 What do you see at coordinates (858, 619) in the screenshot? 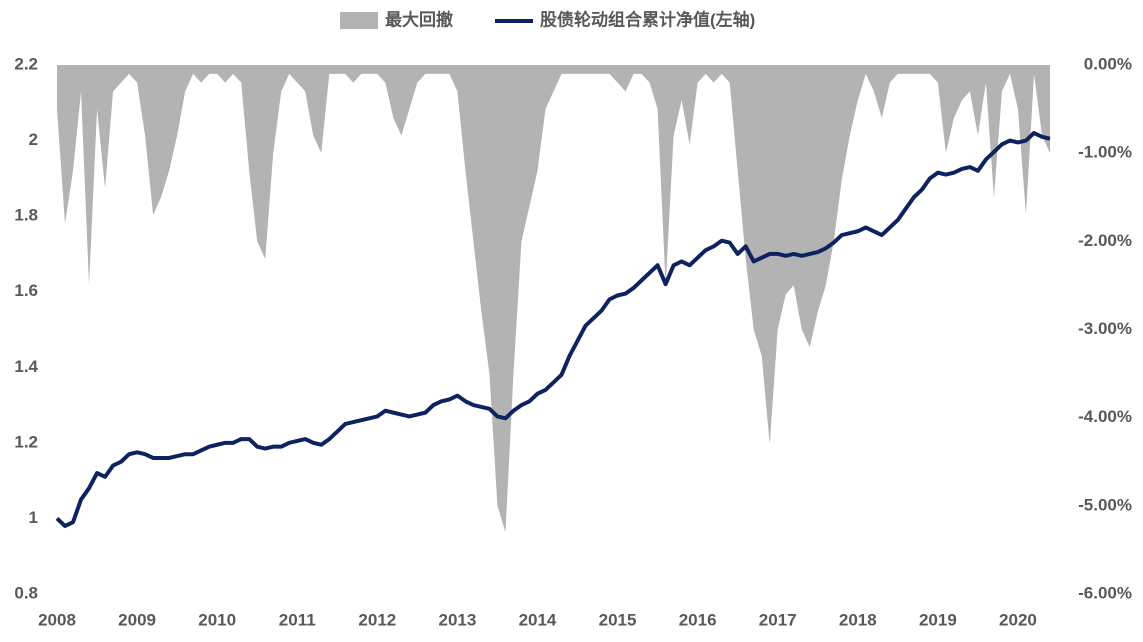
I see `x-tick-label: 2018` at bounding box center [858, 619].